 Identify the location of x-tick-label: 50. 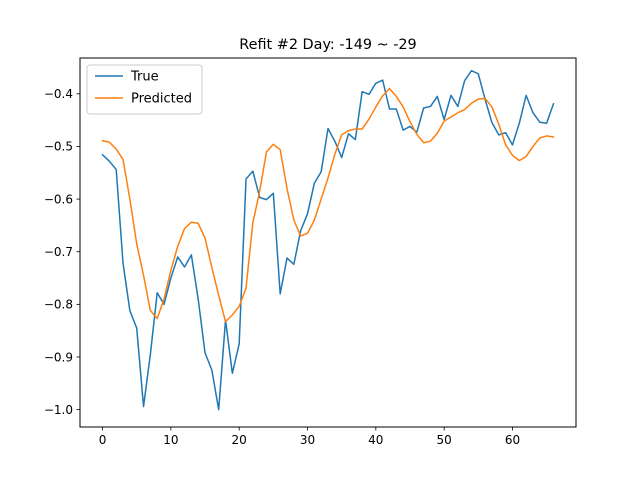
(444, 440).